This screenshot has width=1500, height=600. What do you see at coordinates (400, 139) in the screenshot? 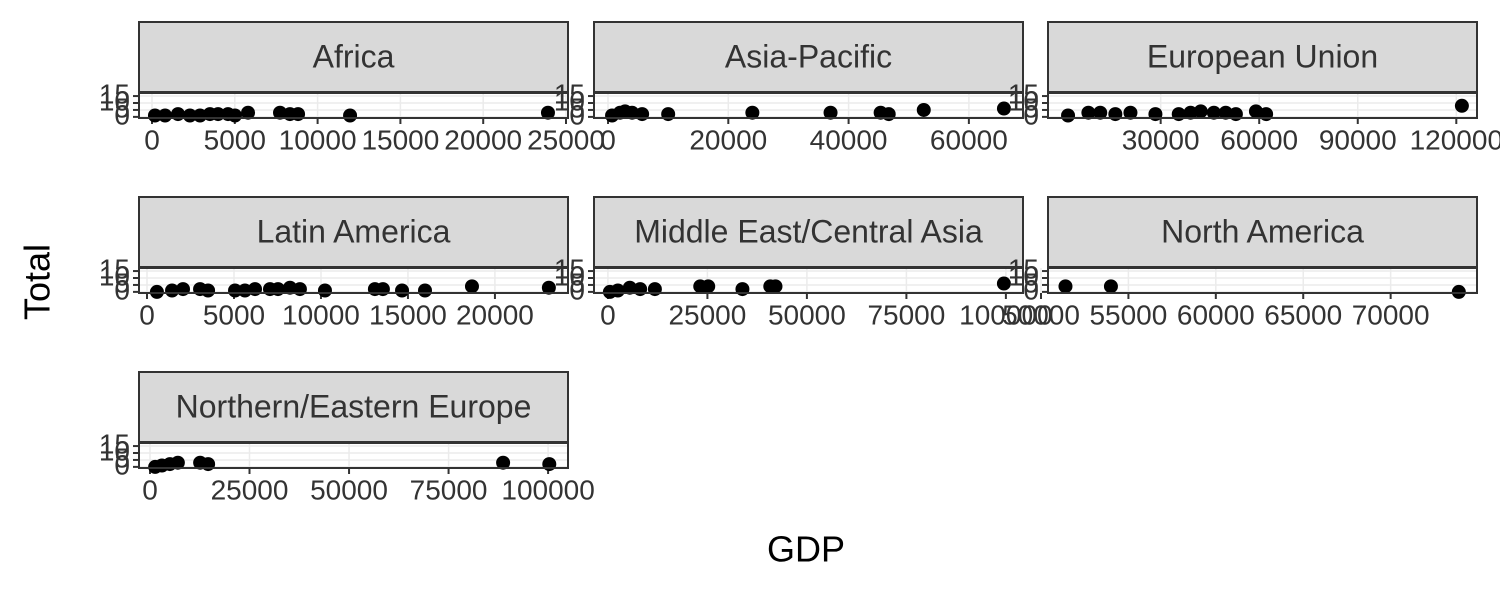
I see `x-tick-label: 15000` at bounding box center [400, 139].